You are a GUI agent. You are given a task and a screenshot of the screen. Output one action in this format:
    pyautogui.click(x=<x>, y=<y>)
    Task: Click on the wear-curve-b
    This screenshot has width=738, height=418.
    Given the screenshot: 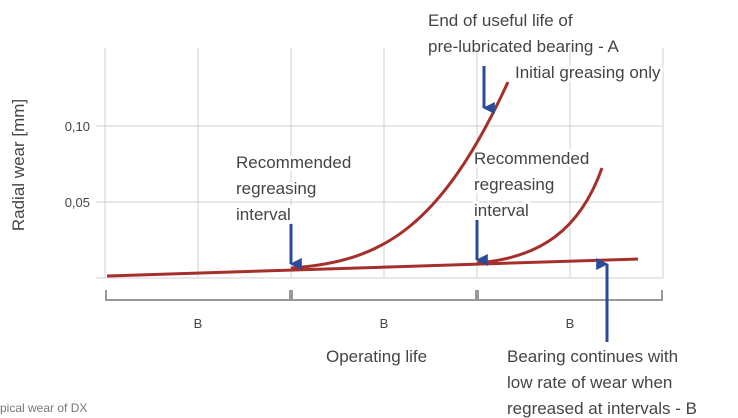 What is the action you would take?
    pyautogui.click(x=540, y=216)
    